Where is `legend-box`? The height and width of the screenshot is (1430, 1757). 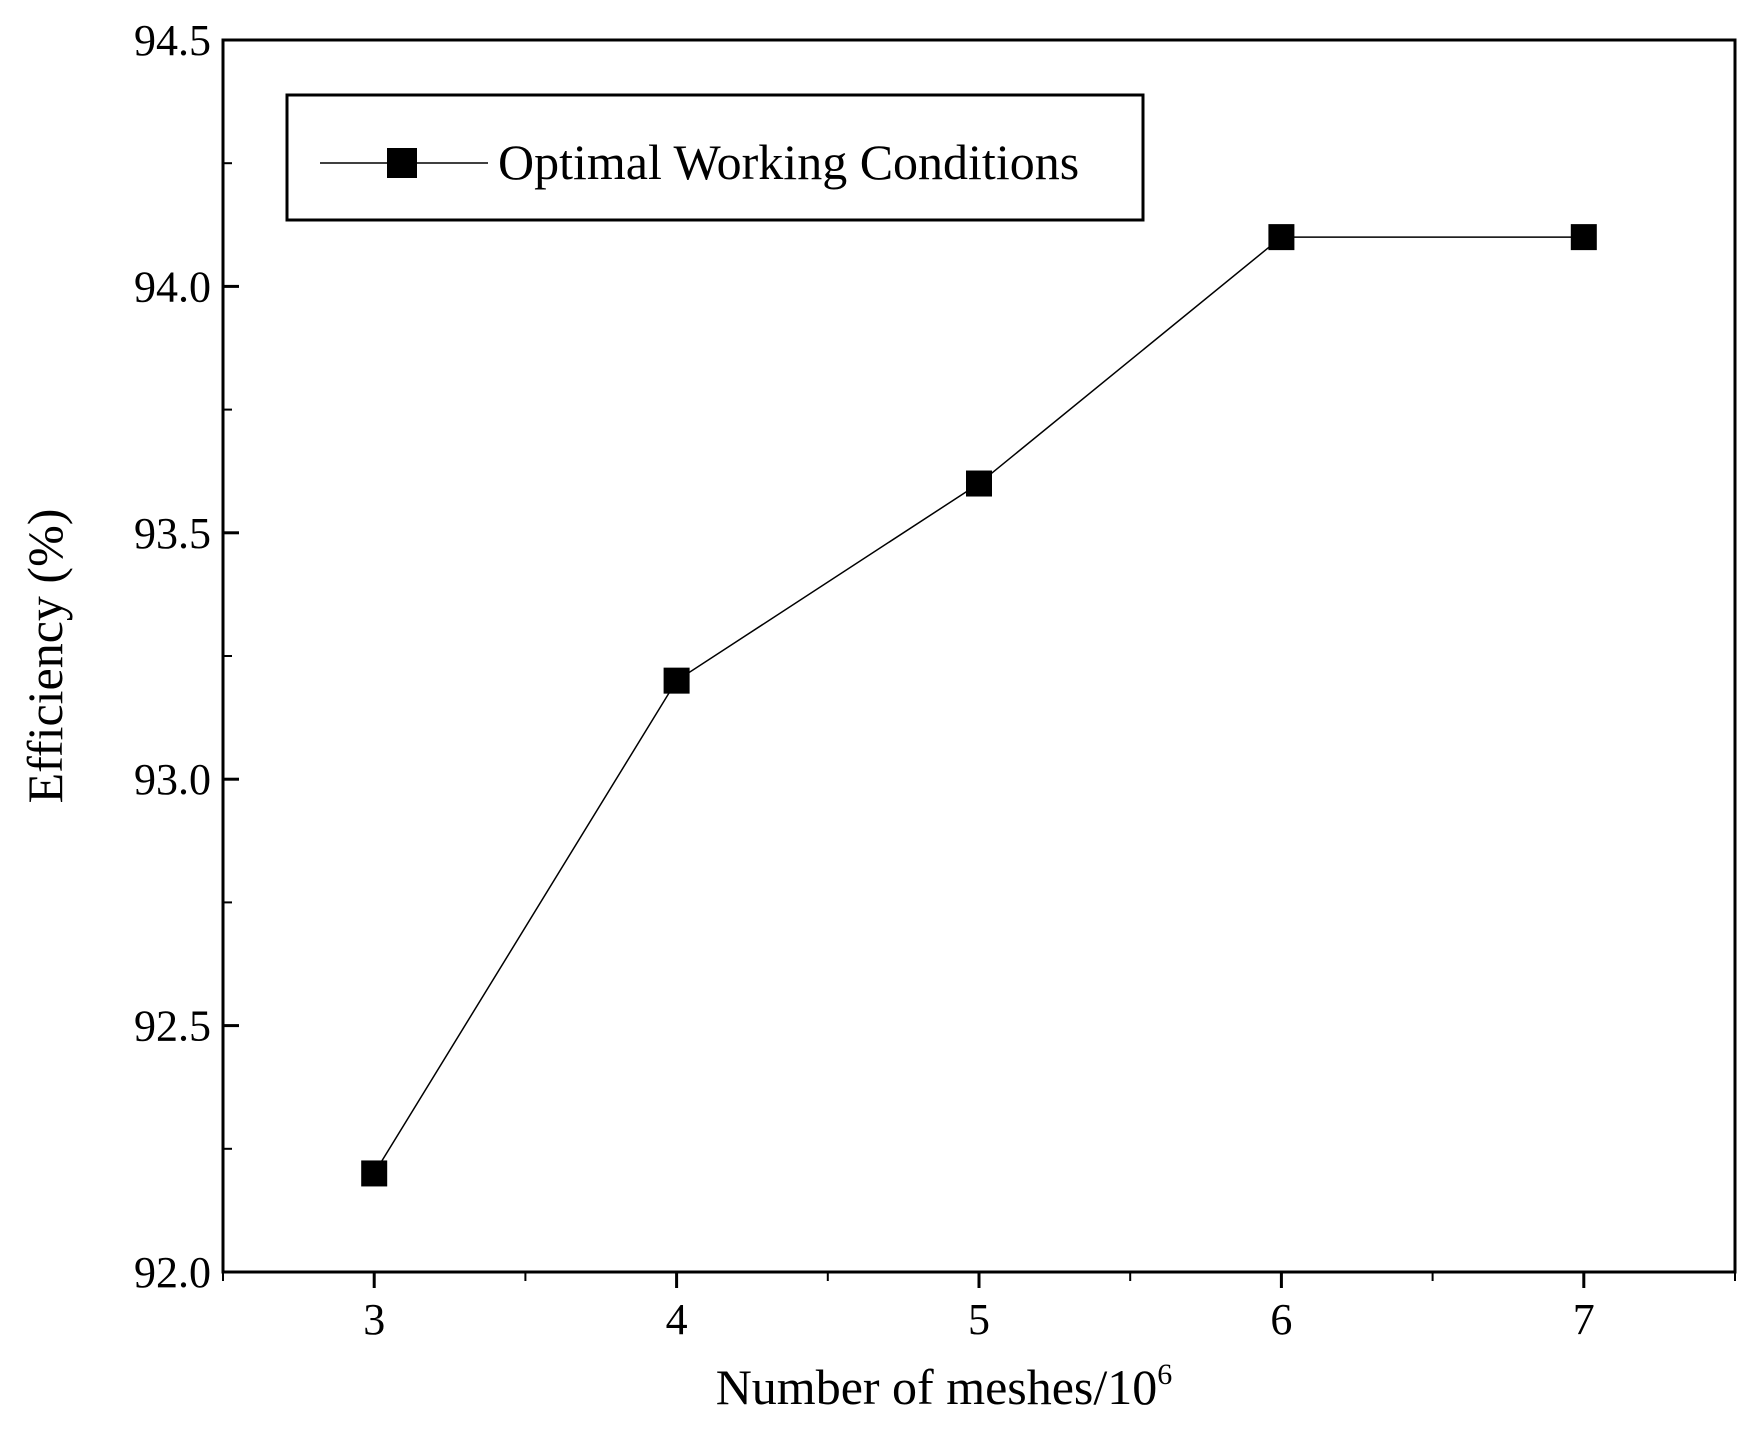 legend-box is located at coordinates (715, 157).